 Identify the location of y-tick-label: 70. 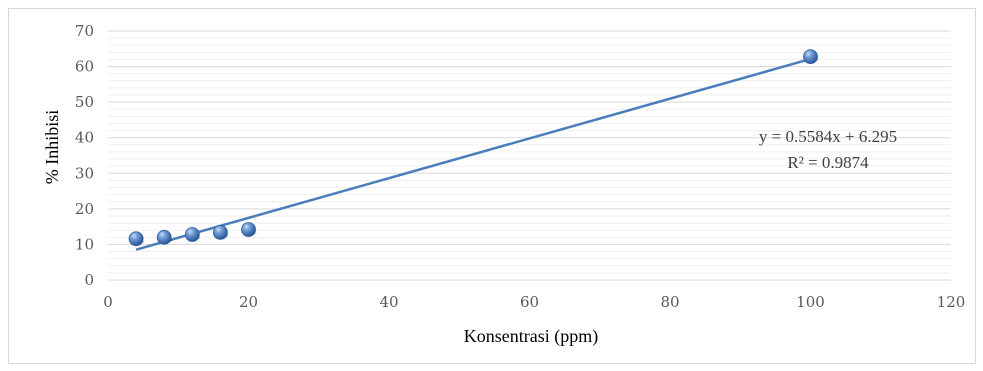
(84, 31).